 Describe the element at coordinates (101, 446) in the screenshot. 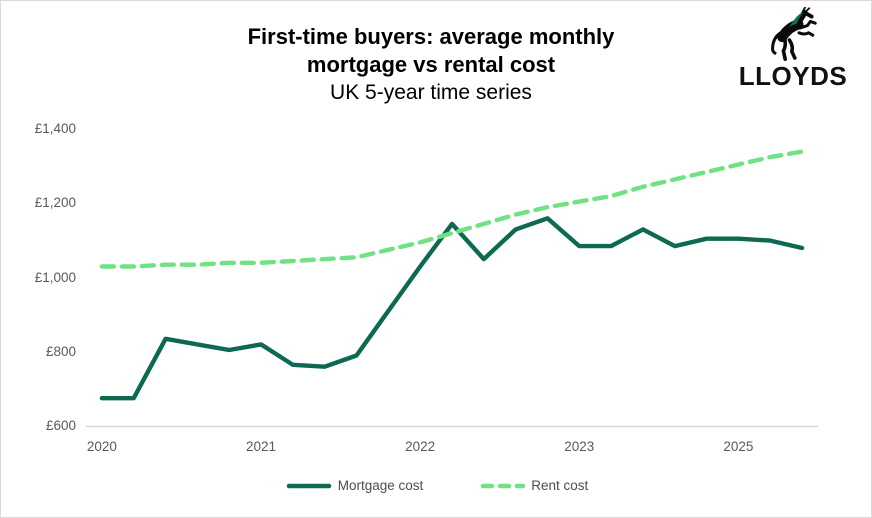

I see `x-axis-tick-label: 2020` at that location.